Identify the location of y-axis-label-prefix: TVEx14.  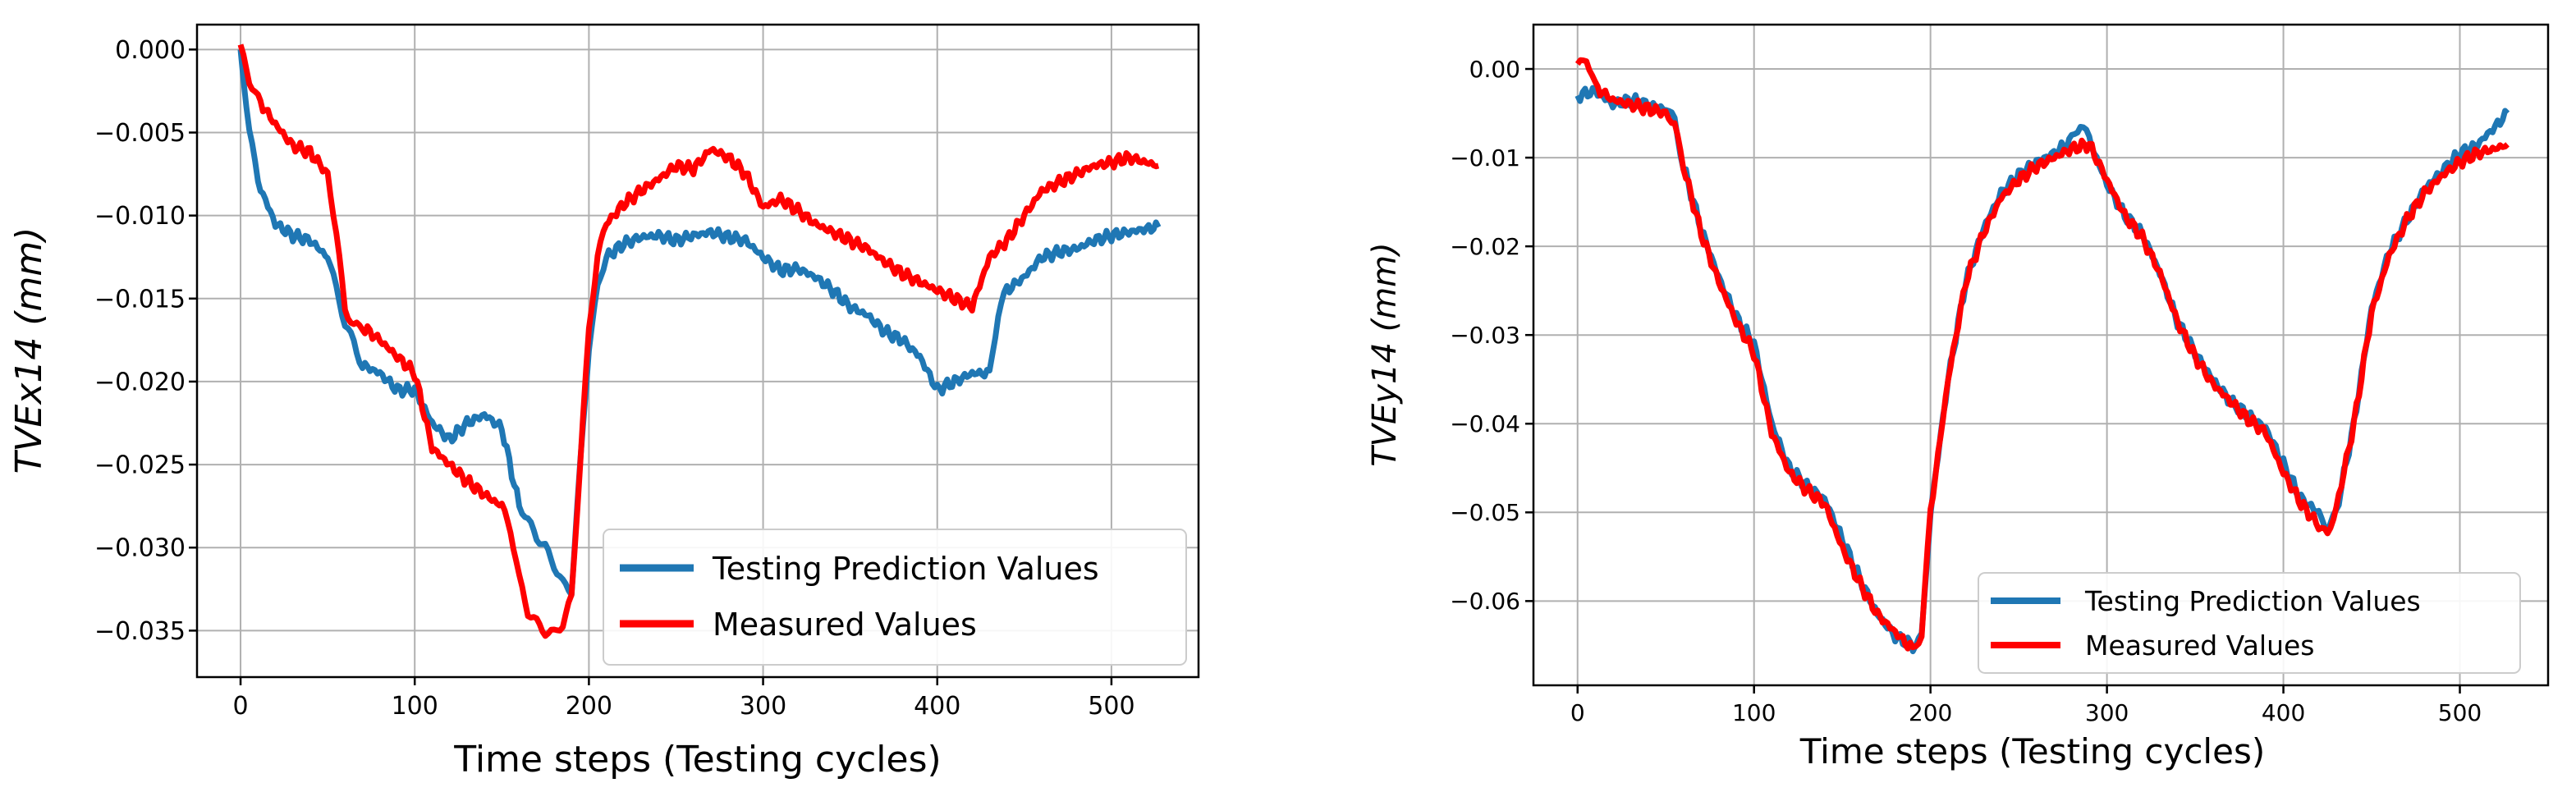
(29, 400).